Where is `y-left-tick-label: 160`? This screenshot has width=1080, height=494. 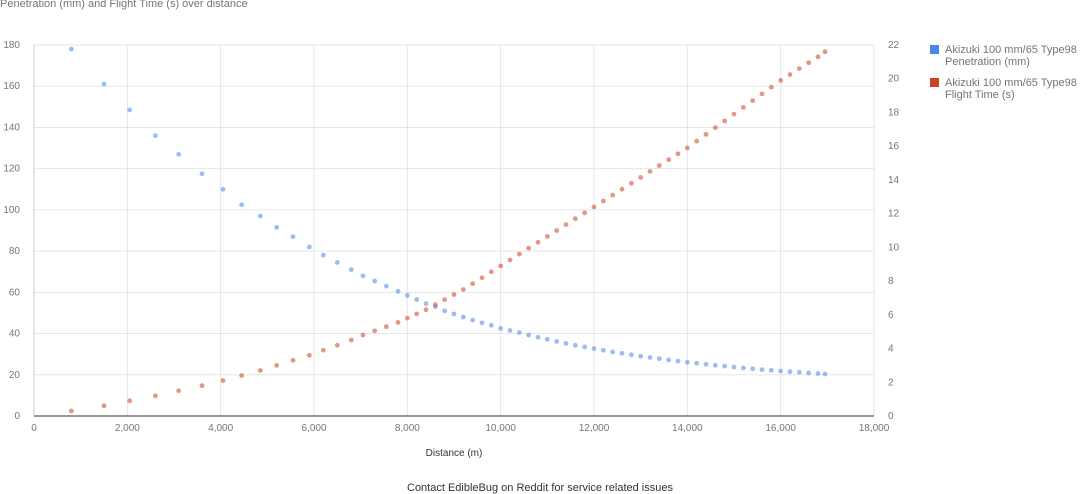 y-left-tick-label: 160 is located at coordinates (11, 86).